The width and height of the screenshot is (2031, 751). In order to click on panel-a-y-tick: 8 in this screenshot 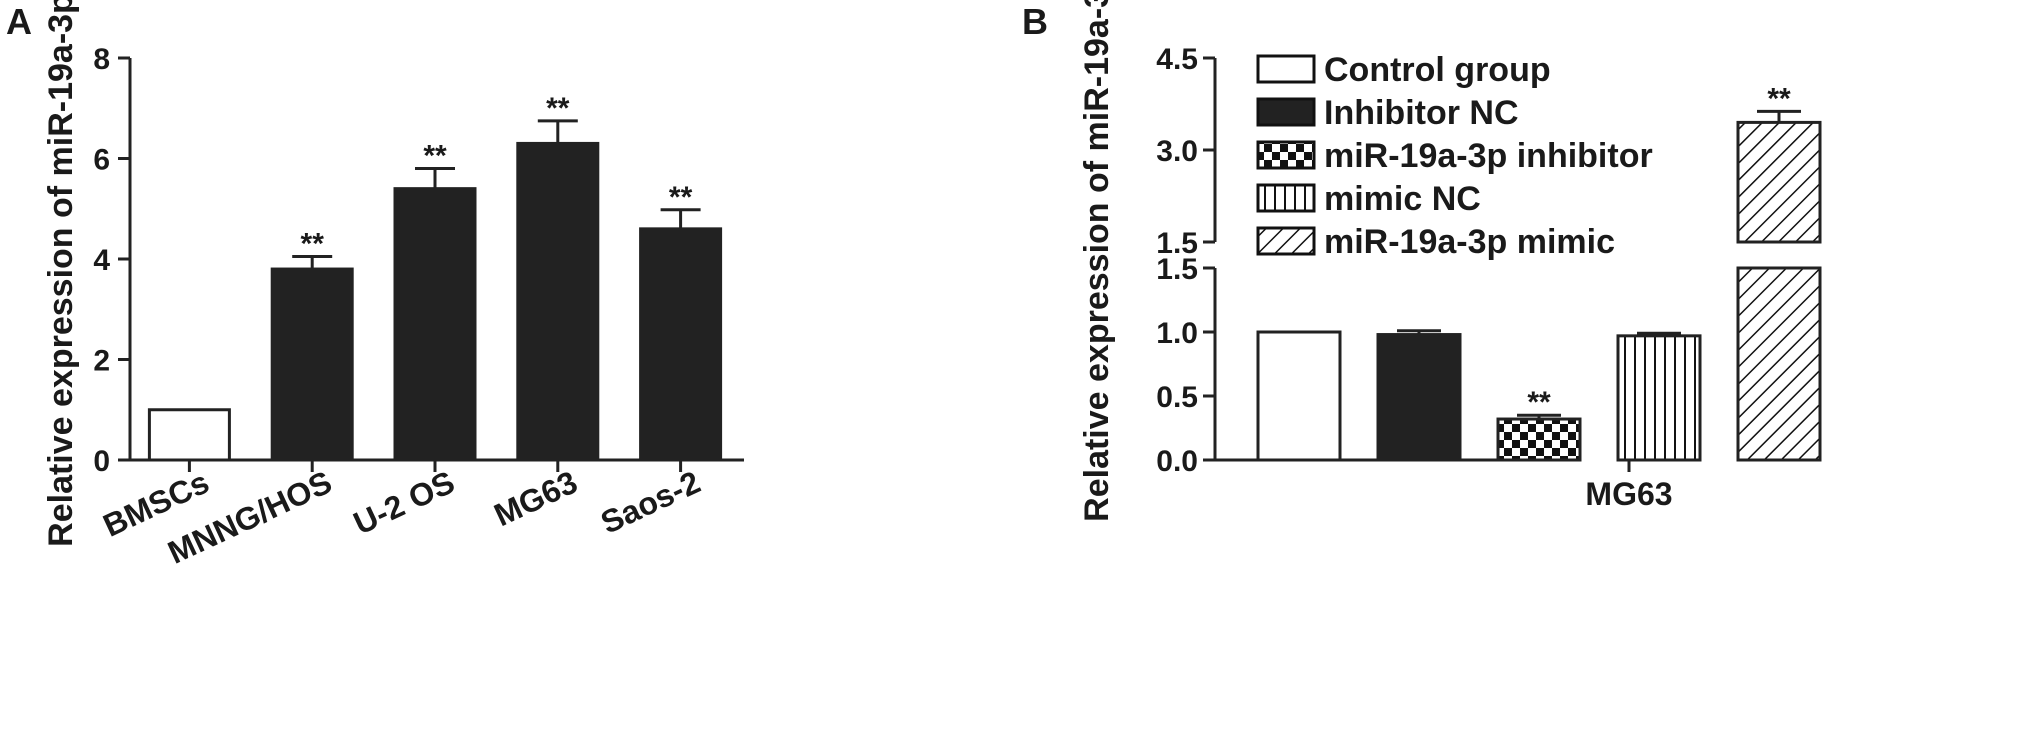, I will do `click(111, 59)`.